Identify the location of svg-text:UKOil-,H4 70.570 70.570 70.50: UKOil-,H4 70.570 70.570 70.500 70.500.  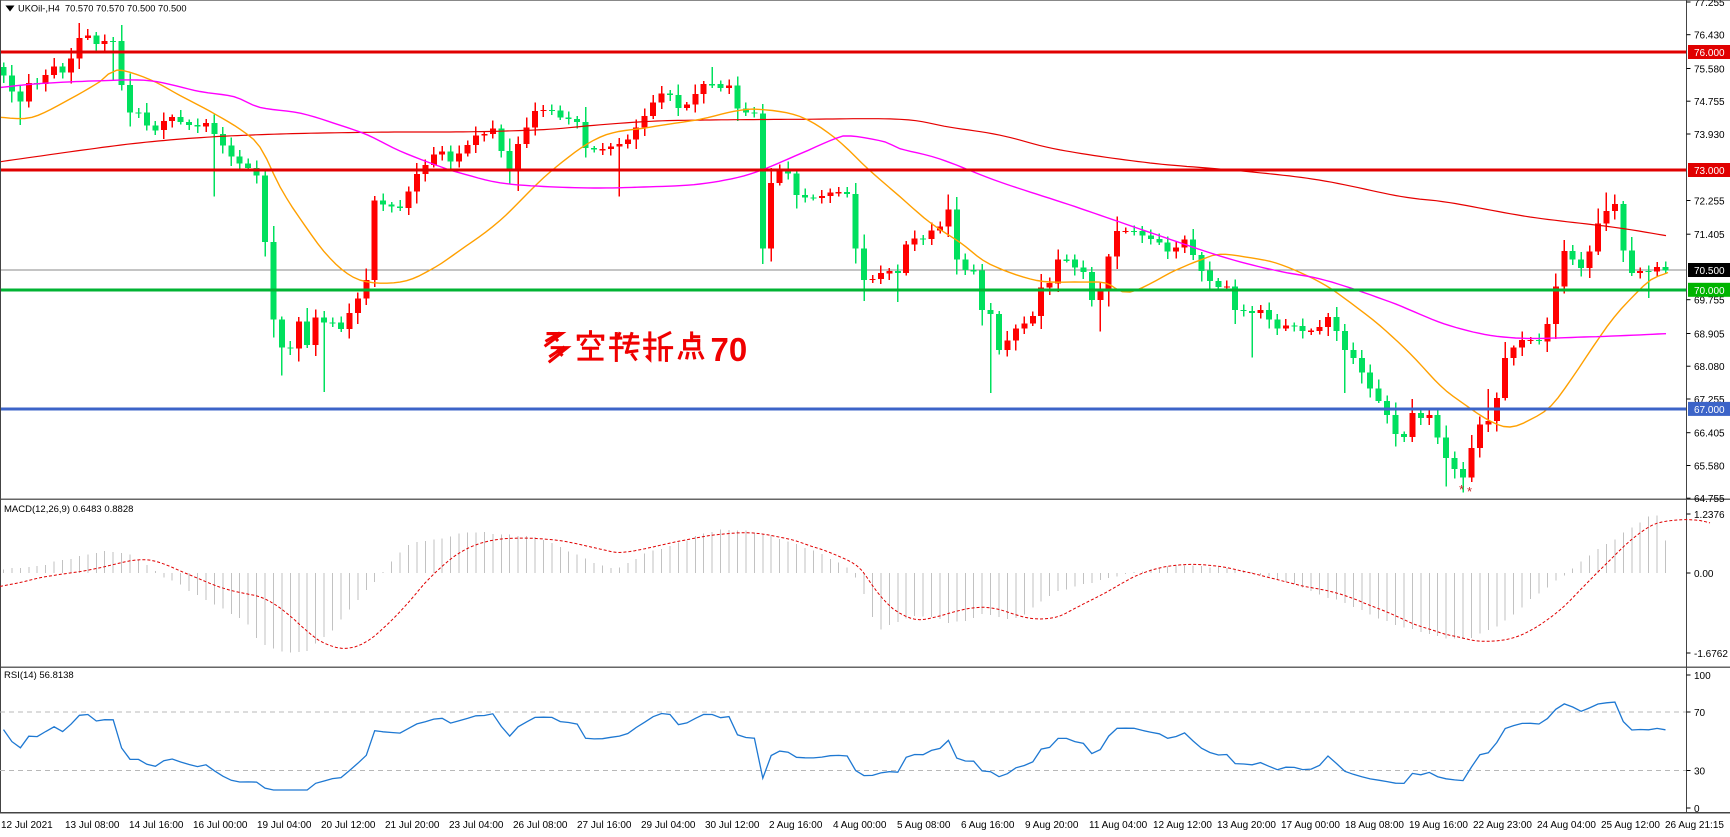
(102, 9).